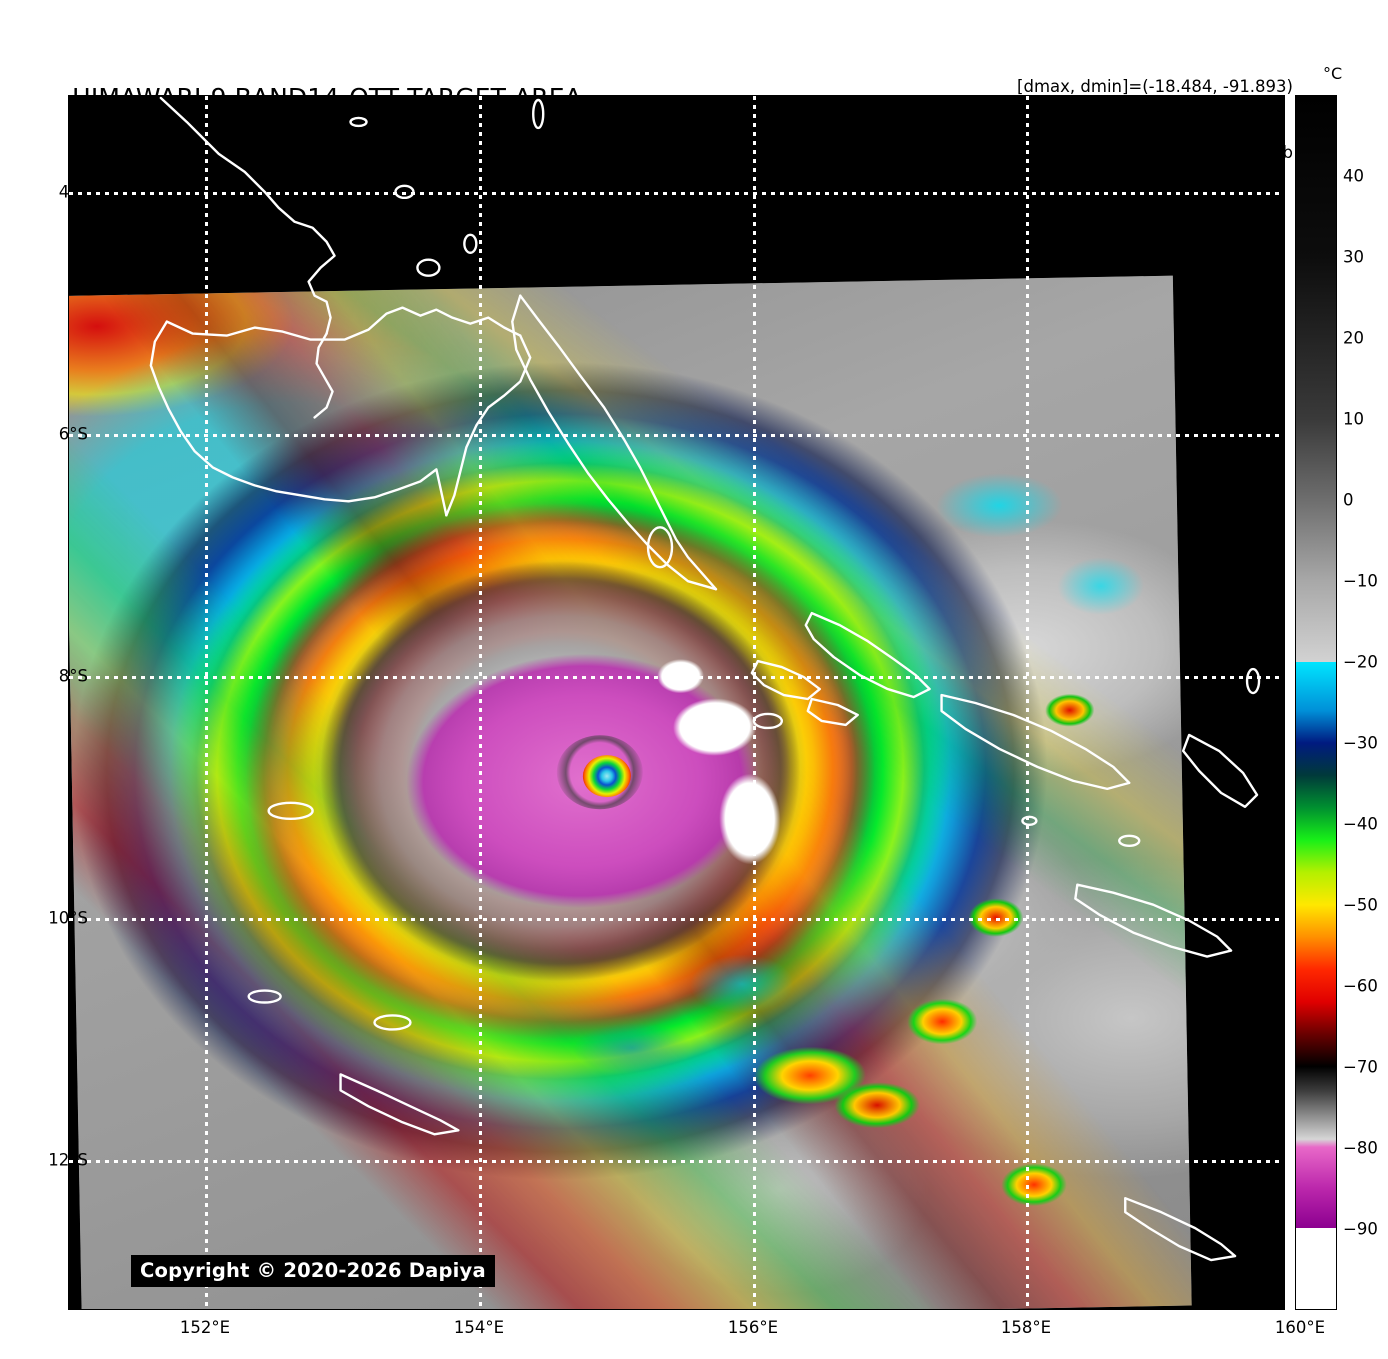  Describe the element at coordinates (68, 918) in the screenshot. I see `y-tick-label-10s: 10°S` at that location.